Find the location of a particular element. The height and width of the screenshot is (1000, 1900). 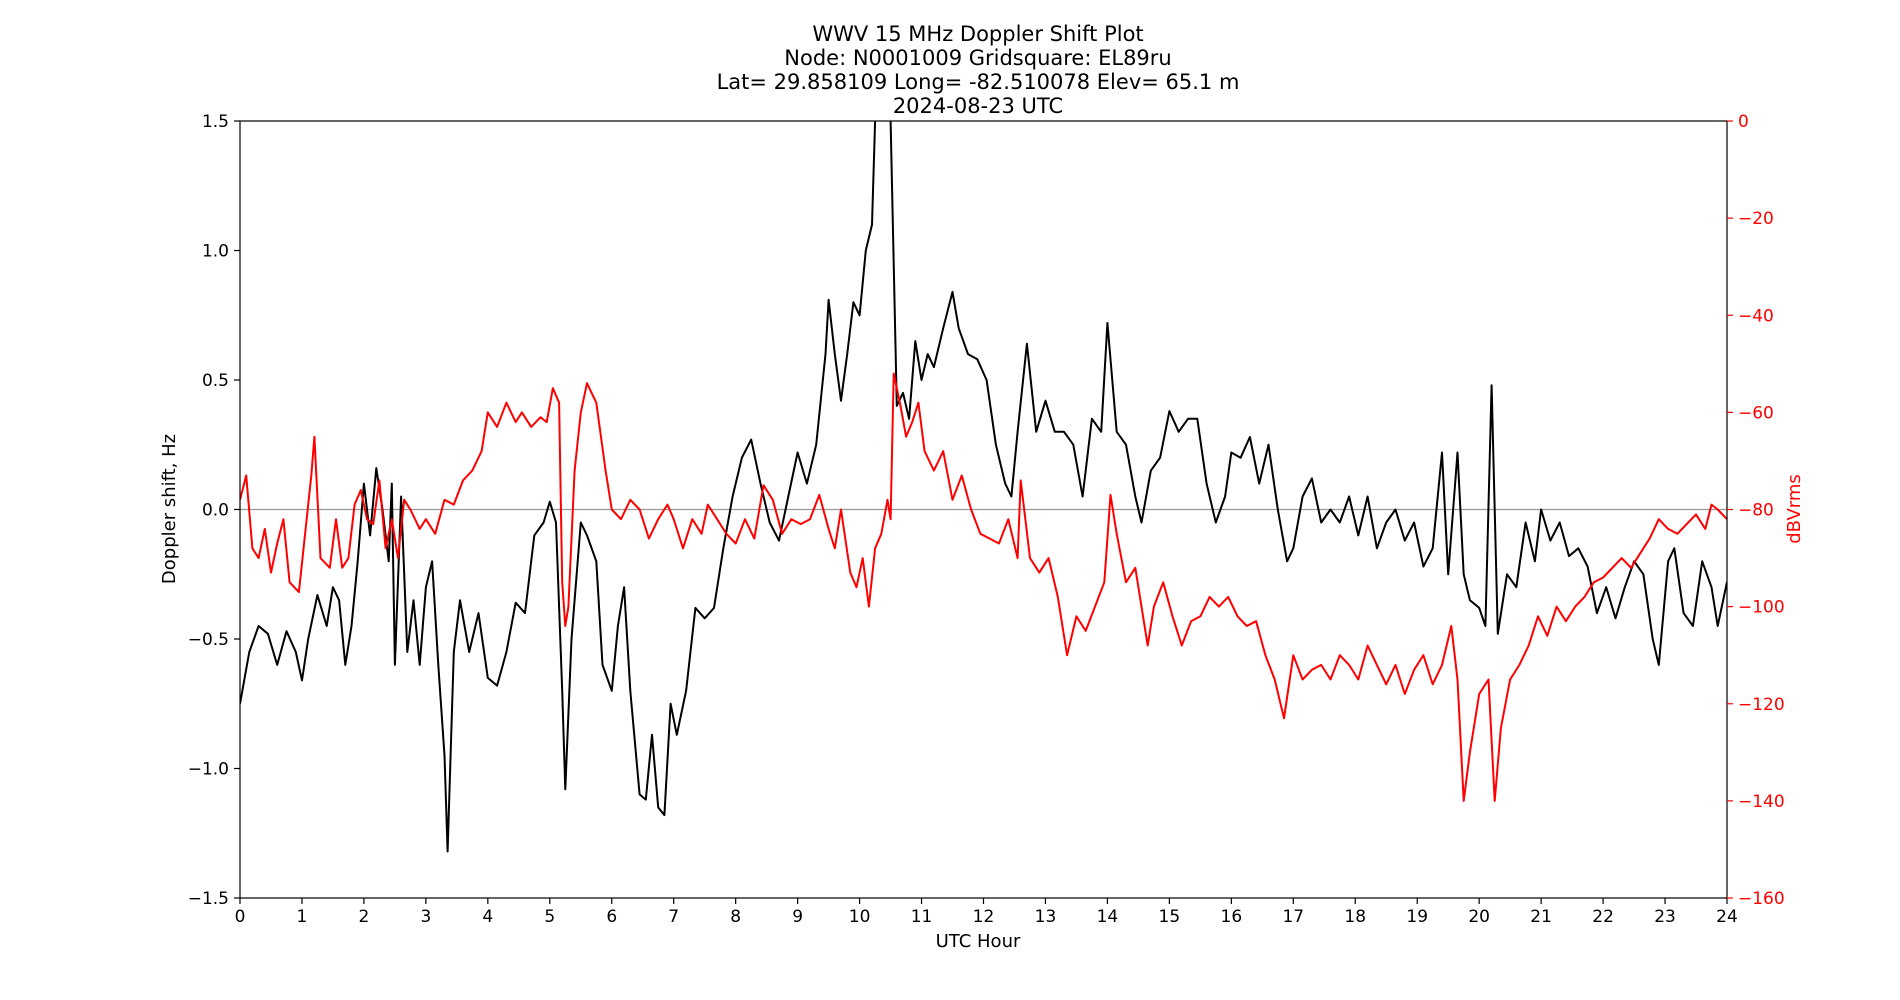

x-tick-label: 8 is located at coordinates (735, 917).